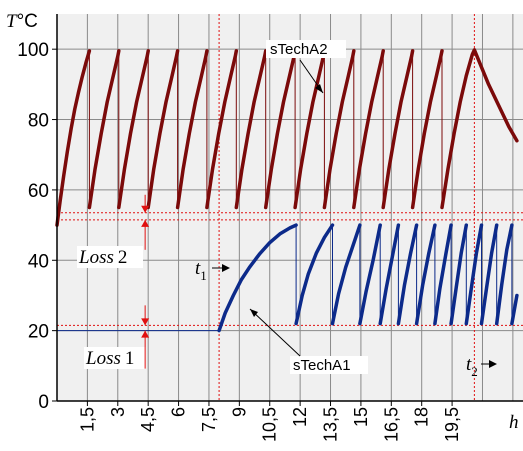 The height and width of the screenshot is (451, 523). I want to click on loss2-label-bg, so click(110, 257).